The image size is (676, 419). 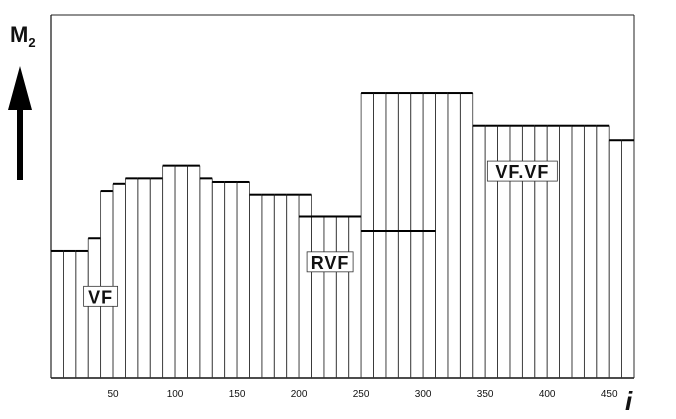 I want to click on y-axis-title: M2, so click(x=23, y=36).